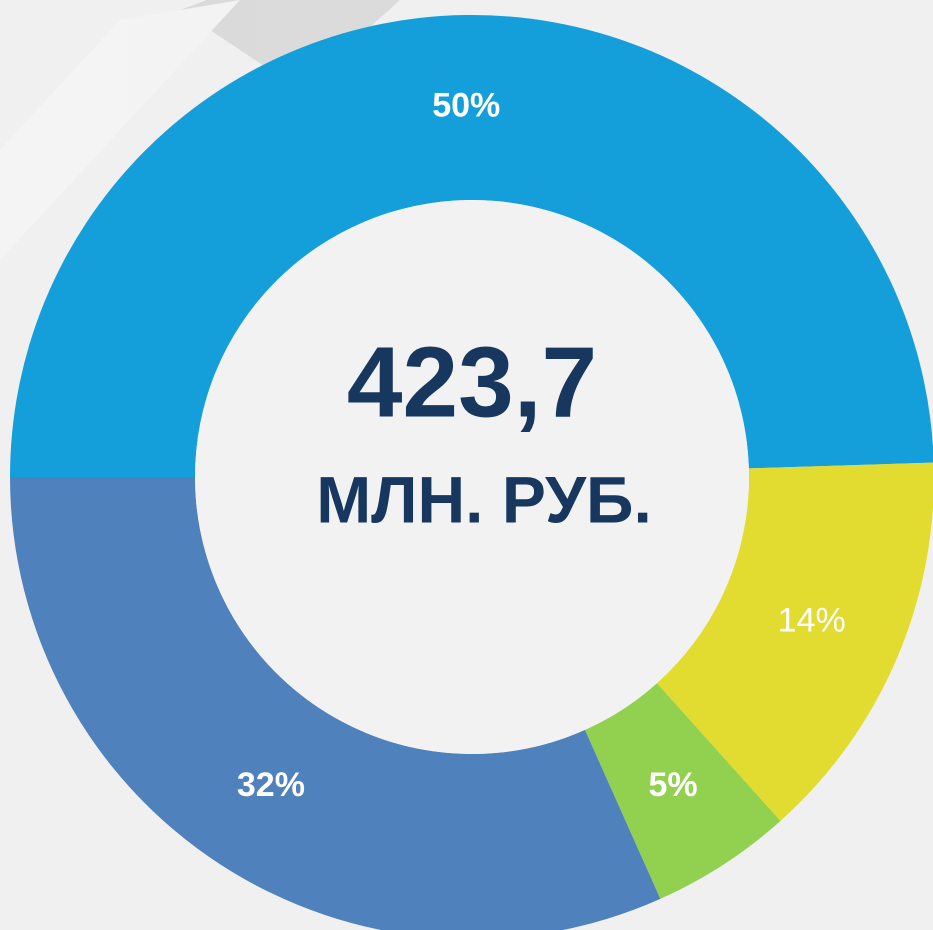 This screenshot has height=930, width=933. What do you see at coordinates (466, 106) in the screenshot?
I see `data-label: 50%` at bounding box center [466, 106].